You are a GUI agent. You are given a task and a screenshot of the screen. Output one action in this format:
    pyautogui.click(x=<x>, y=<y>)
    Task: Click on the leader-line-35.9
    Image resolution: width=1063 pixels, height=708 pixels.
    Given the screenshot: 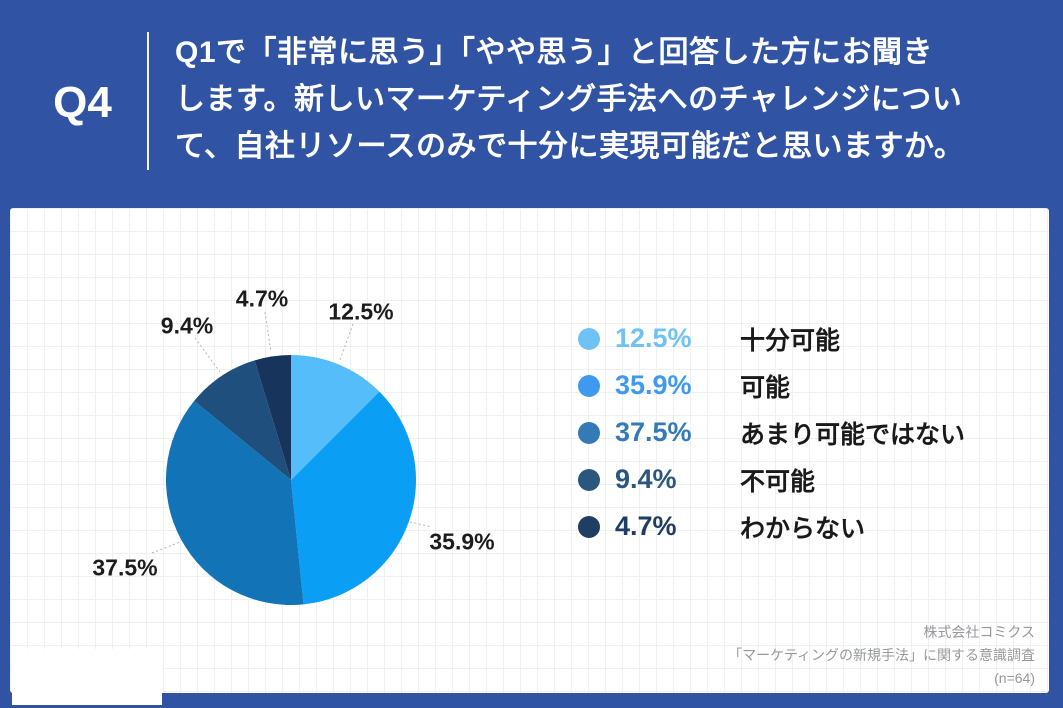 What is the action you would take?
    pyautogui.click(x=421, y=524)
    